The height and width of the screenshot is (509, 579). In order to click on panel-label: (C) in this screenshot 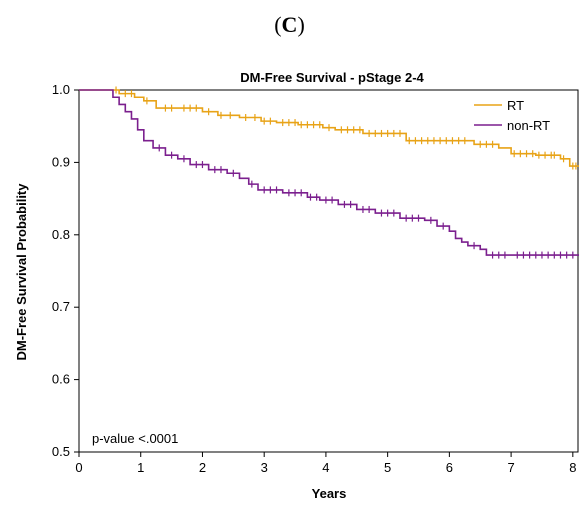, I will do `click(289, 25)`.